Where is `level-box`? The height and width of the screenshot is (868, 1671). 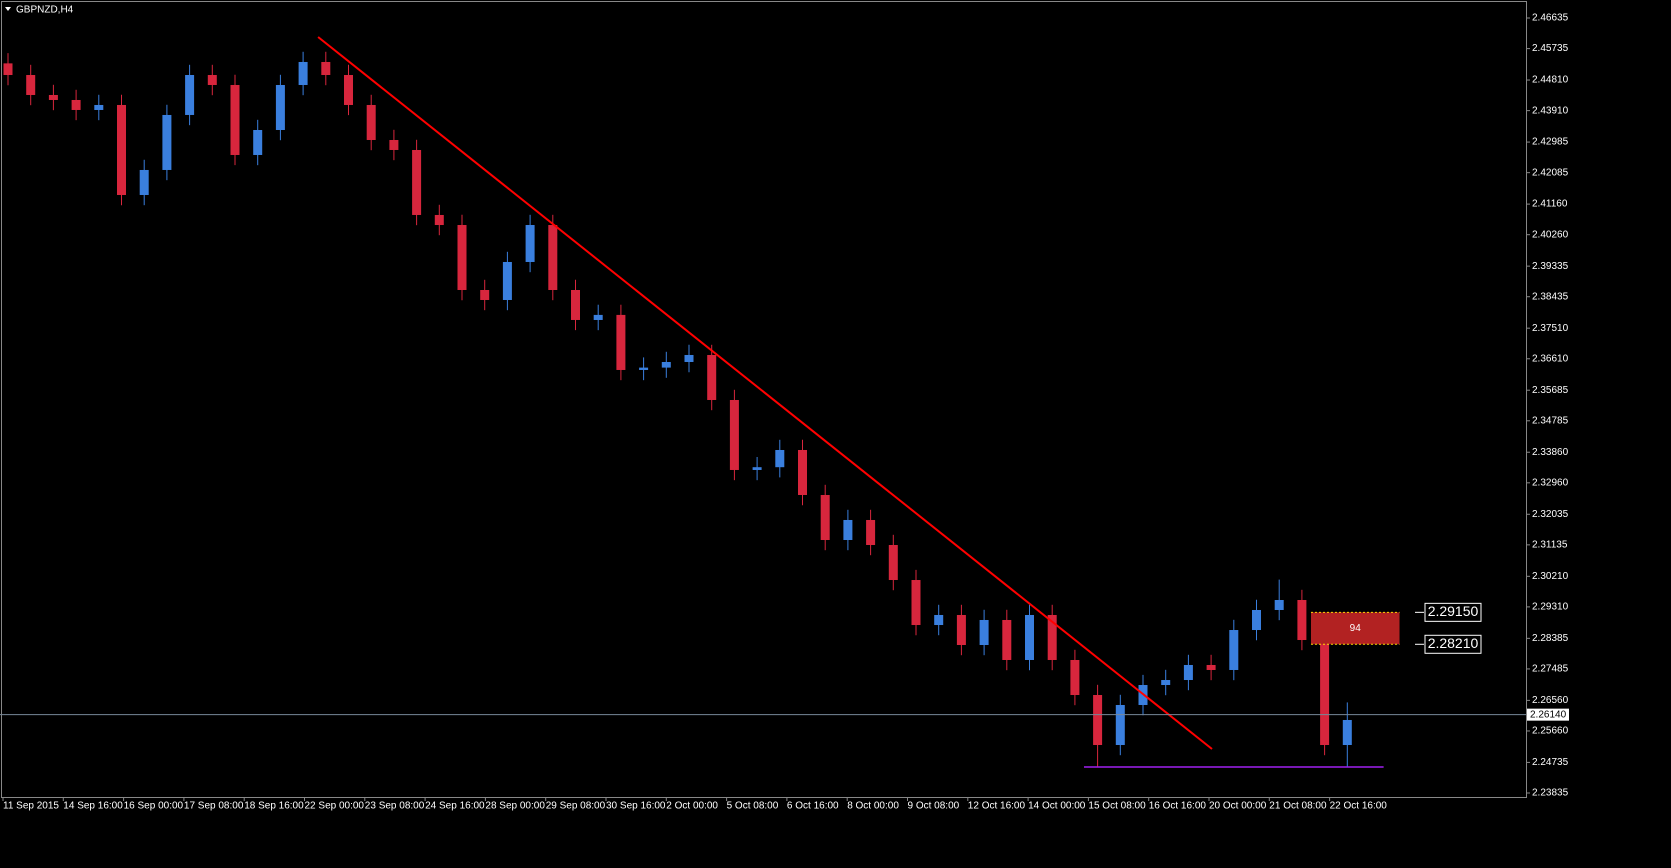
level-box is located at coordinates (1453, 612).